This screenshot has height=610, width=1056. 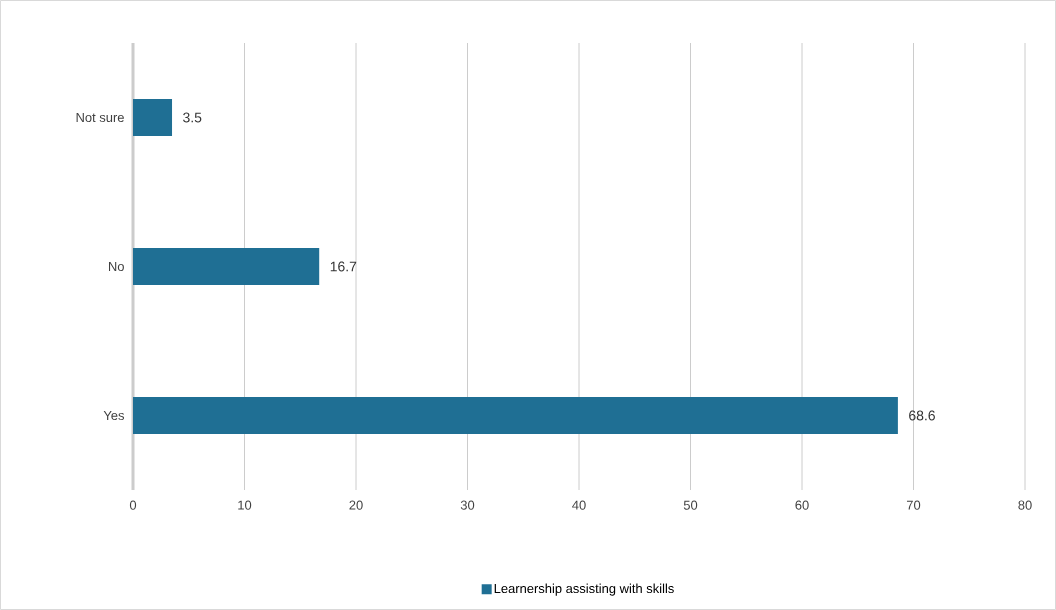 What do you see at coordinates (1025, 505) in the screenshot?
I see `x-tick-label: 80` at bounding box center [1025, 505].